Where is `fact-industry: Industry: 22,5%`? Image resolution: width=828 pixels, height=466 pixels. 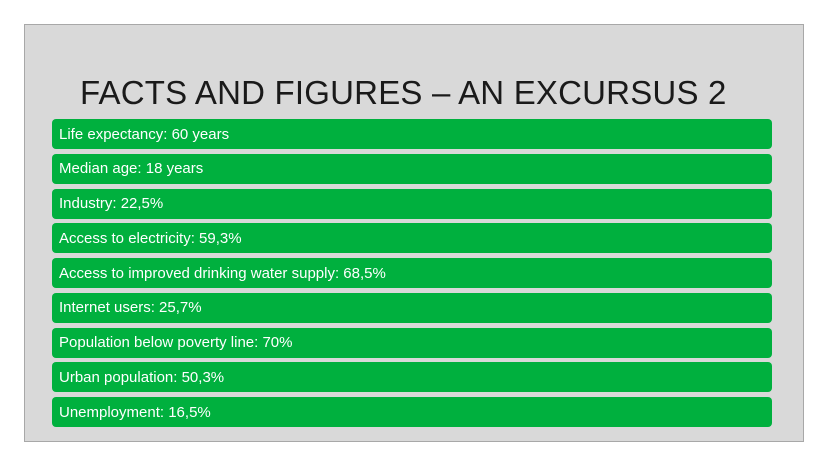 fact-industry: Industry: 22,5% is located at coordinates (412, 203).